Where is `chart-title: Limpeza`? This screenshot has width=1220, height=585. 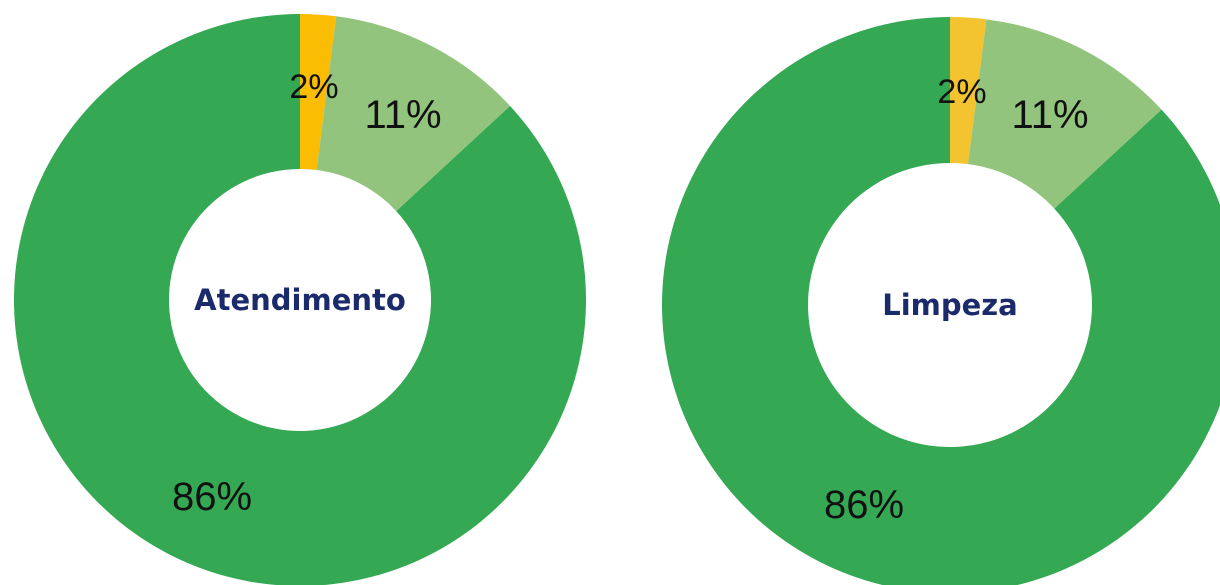 chart-title: Limpeza is located at coordinates (950, 305).